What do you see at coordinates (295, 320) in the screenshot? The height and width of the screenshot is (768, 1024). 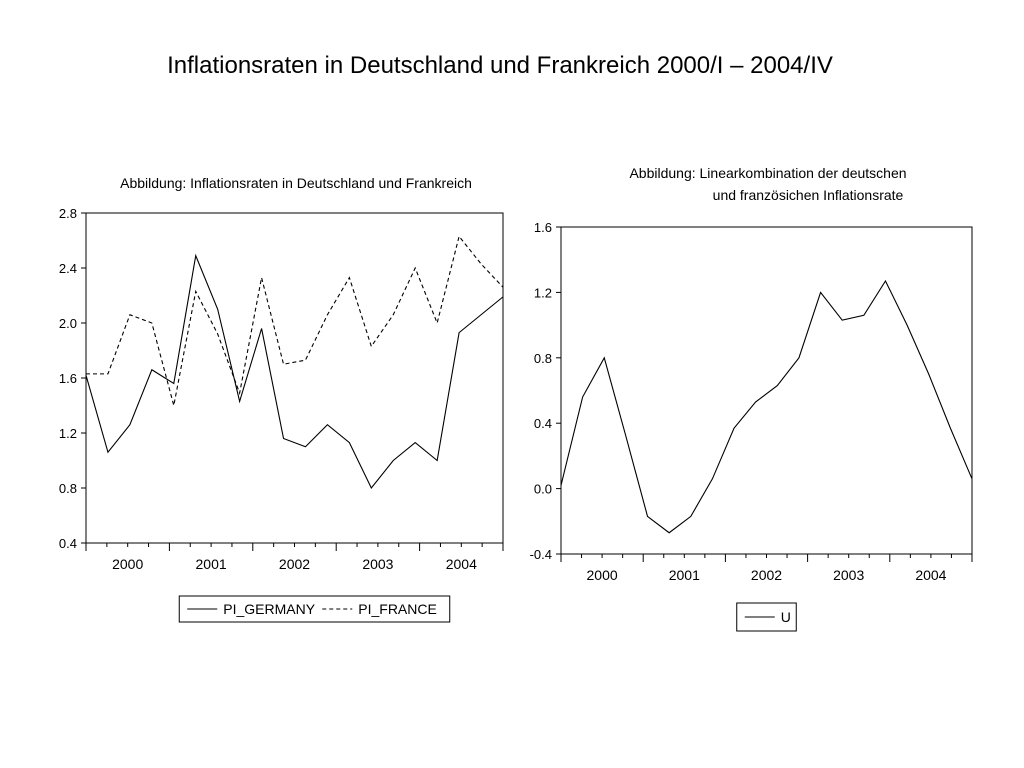 I see `series-line-pi-france` at bounding box center [295, 320].